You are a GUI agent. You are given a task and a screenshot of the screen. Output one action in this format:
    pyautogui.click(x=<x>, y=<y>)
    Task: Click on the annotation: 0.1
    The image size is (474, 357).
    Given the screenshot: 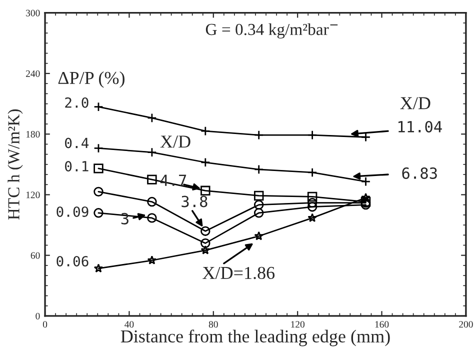 What is the action you would take?
    pyautogui.click(x=76, y=166)
    